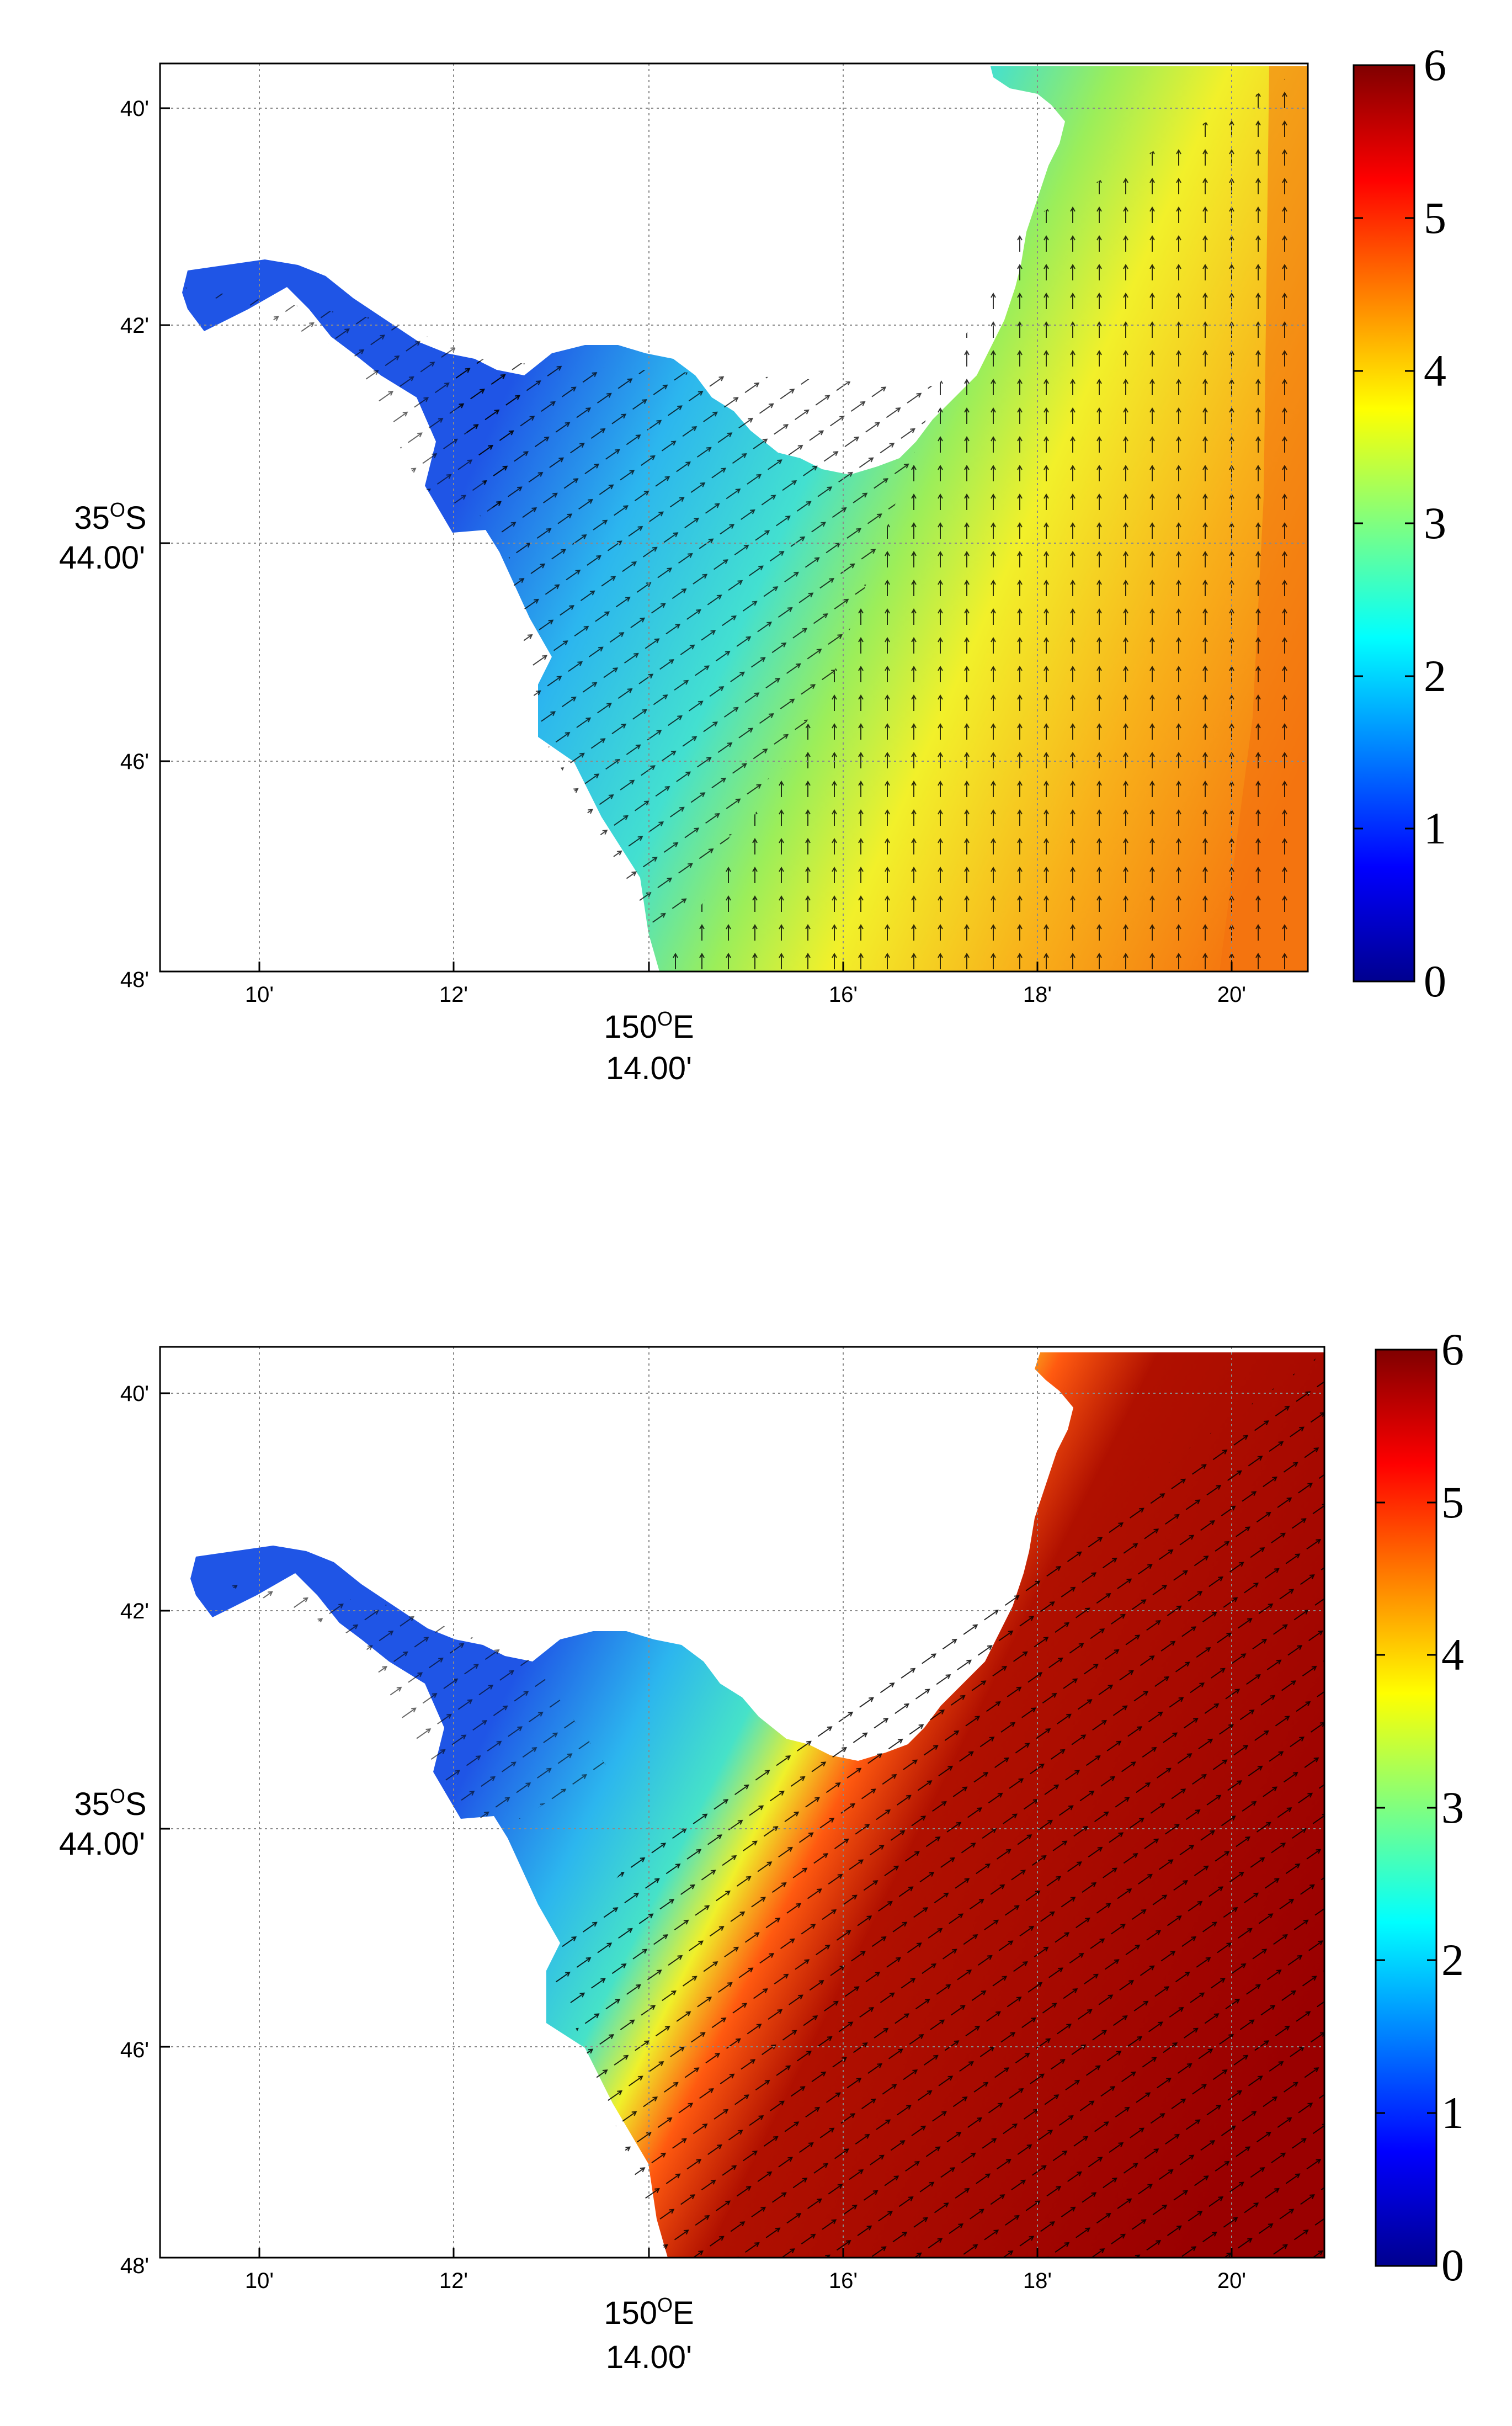 Image resolution: width=1512 pixels, height=2426 pixels. What do you see at coordinates (1399, 523) in the screenshot?
I see `colorbar-top: 6 5 4 3 2 1 0` at bounding box center [1399, 523].